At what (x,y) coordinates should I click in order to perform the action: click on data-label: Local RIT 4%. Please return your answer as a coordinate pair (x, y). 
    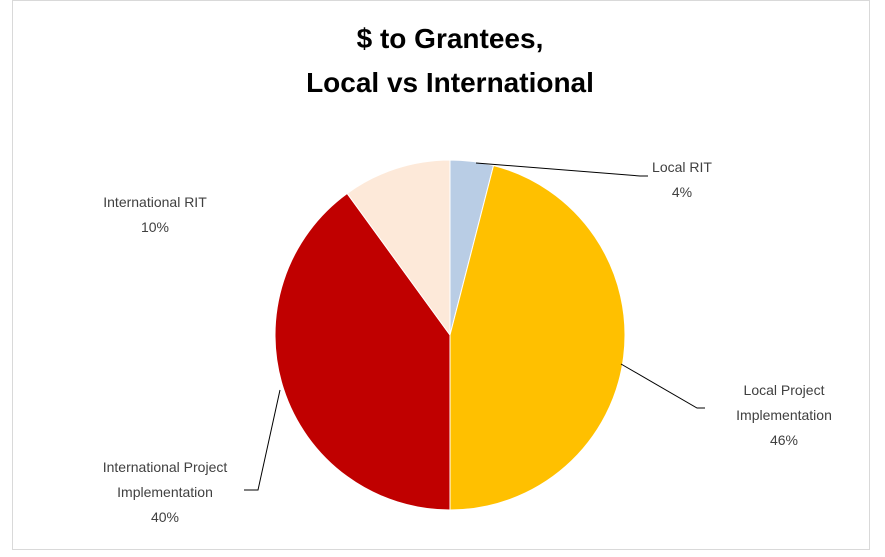
    Looking at the image, I should click on (682, 180).